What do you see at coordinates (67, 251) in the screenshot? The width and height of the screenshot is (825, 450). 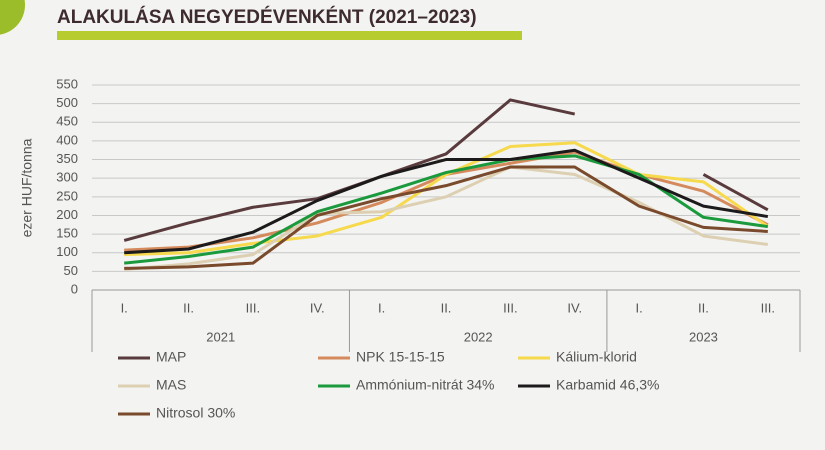 I see `y-tick-label: 100` at bounding box center [67, 251].